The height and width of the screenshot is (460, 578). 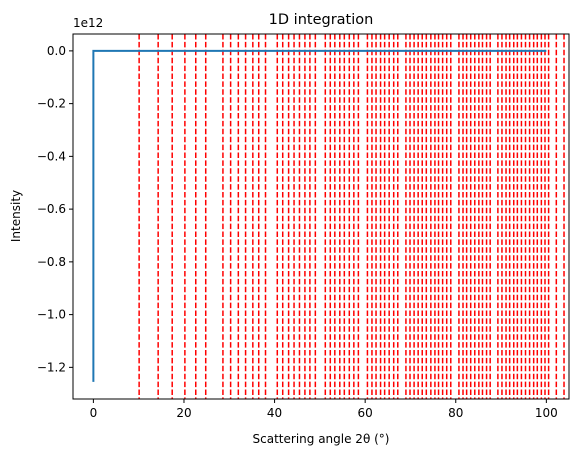 I want to click on y-axis-label: Intensity, so click(x=16, y=216).